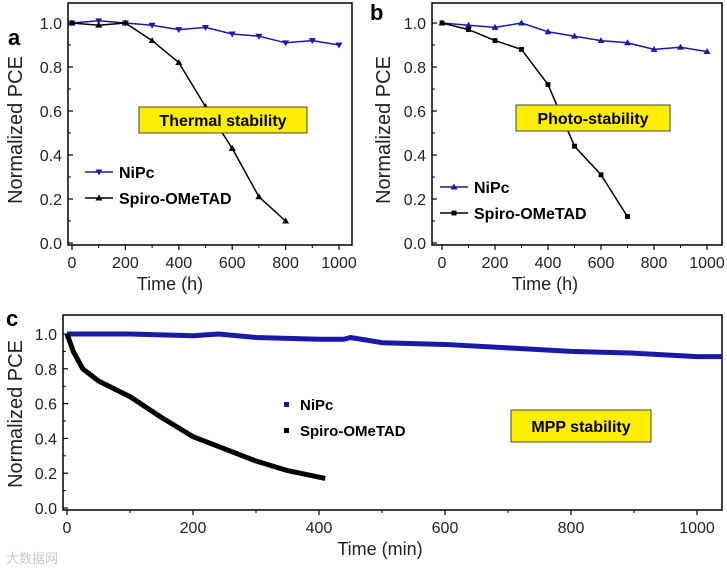 This screenshot has width=727, height=571. What do you see at coordinates (12, 318) in the screenshot?
I see `panel-label: c` at bounding box center [12, 318].